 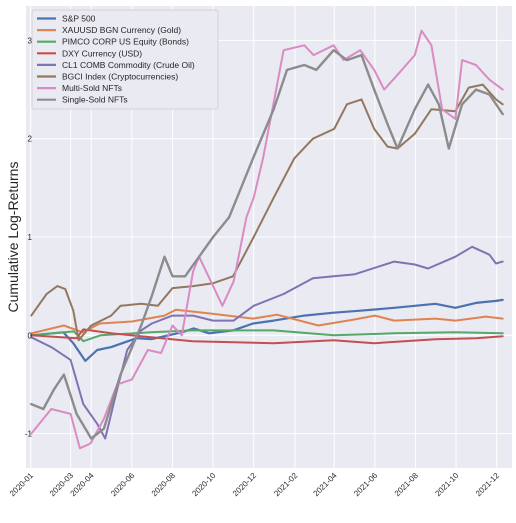 I want to click on y-tick-label: 3, so click(x=30, y=40).